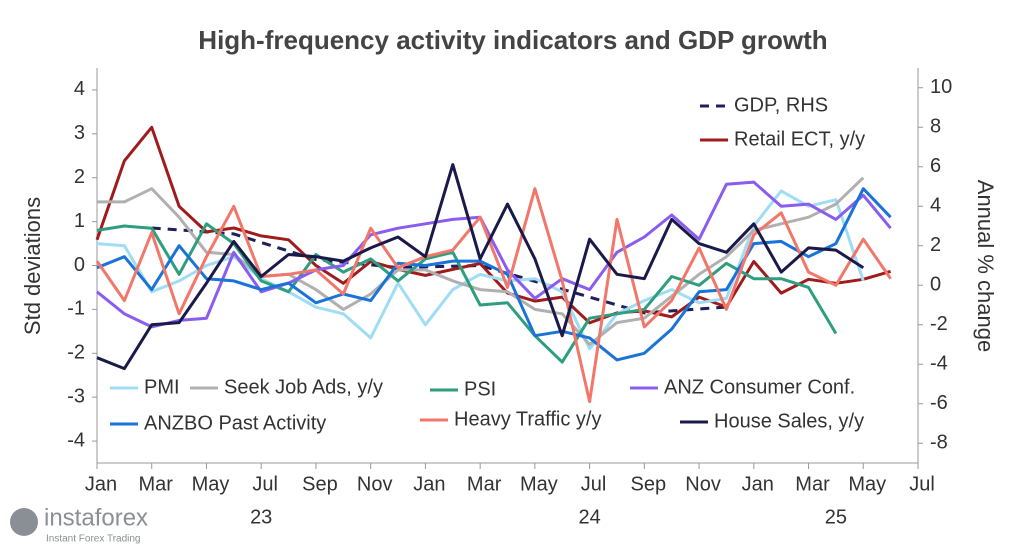  Describe the element at coordinates (527, 419) in the screenshot. I see `legend-label: Heavy Traffic y/y` at that location.